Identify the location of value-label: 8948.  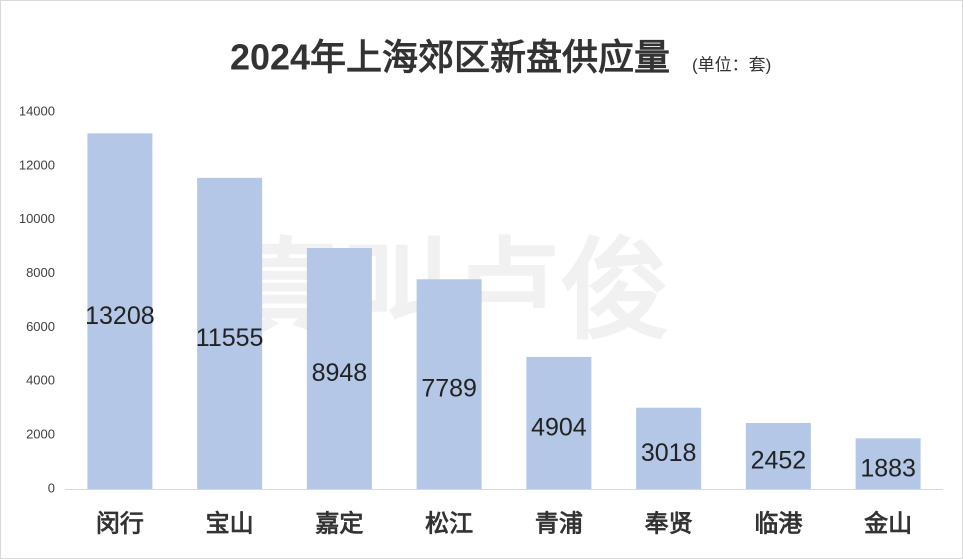
(340, 373).